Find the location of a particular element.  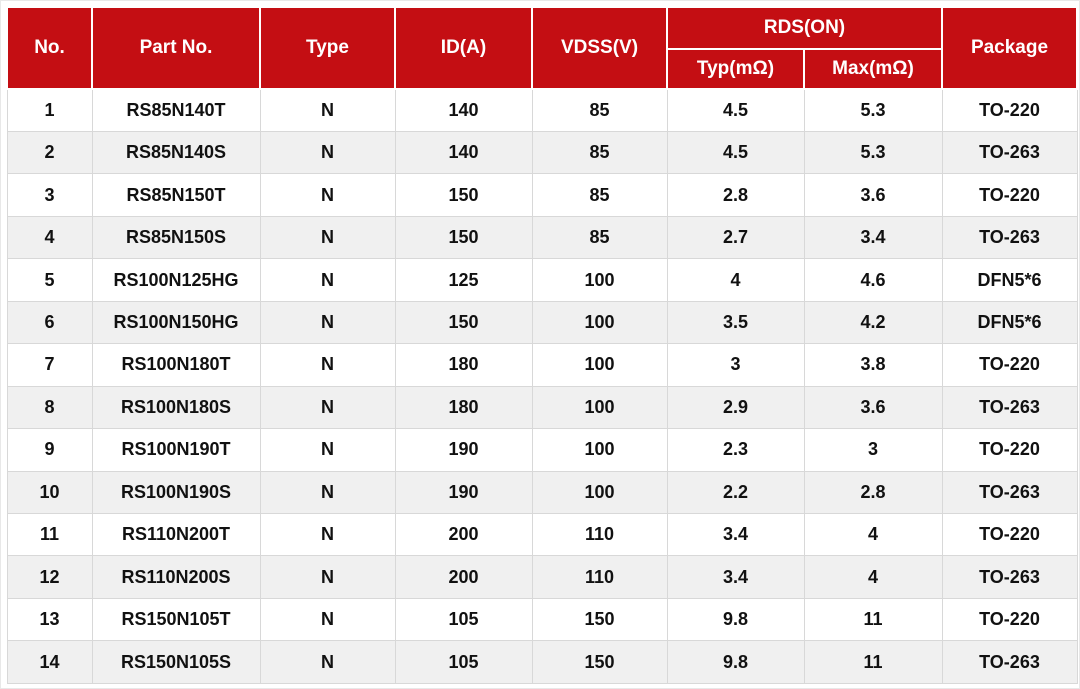

cell-no: 6 is located at coordinates (49, 322).